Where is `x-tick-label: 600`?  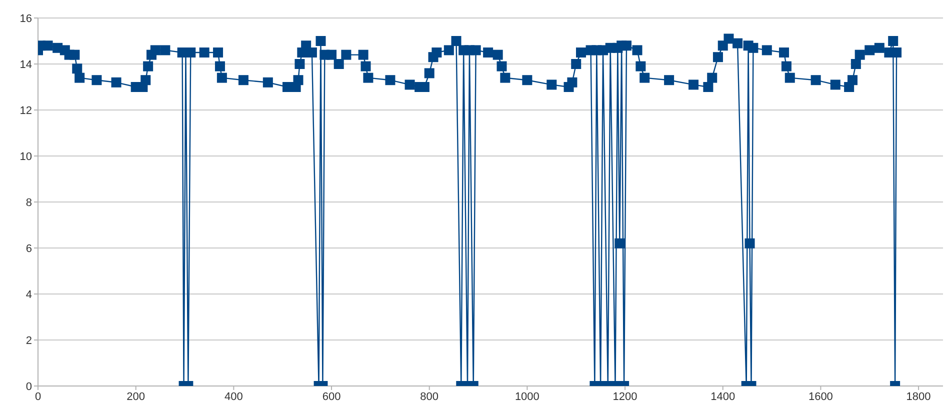 x-tick-label: 600 is located at coordinates (331, 396).